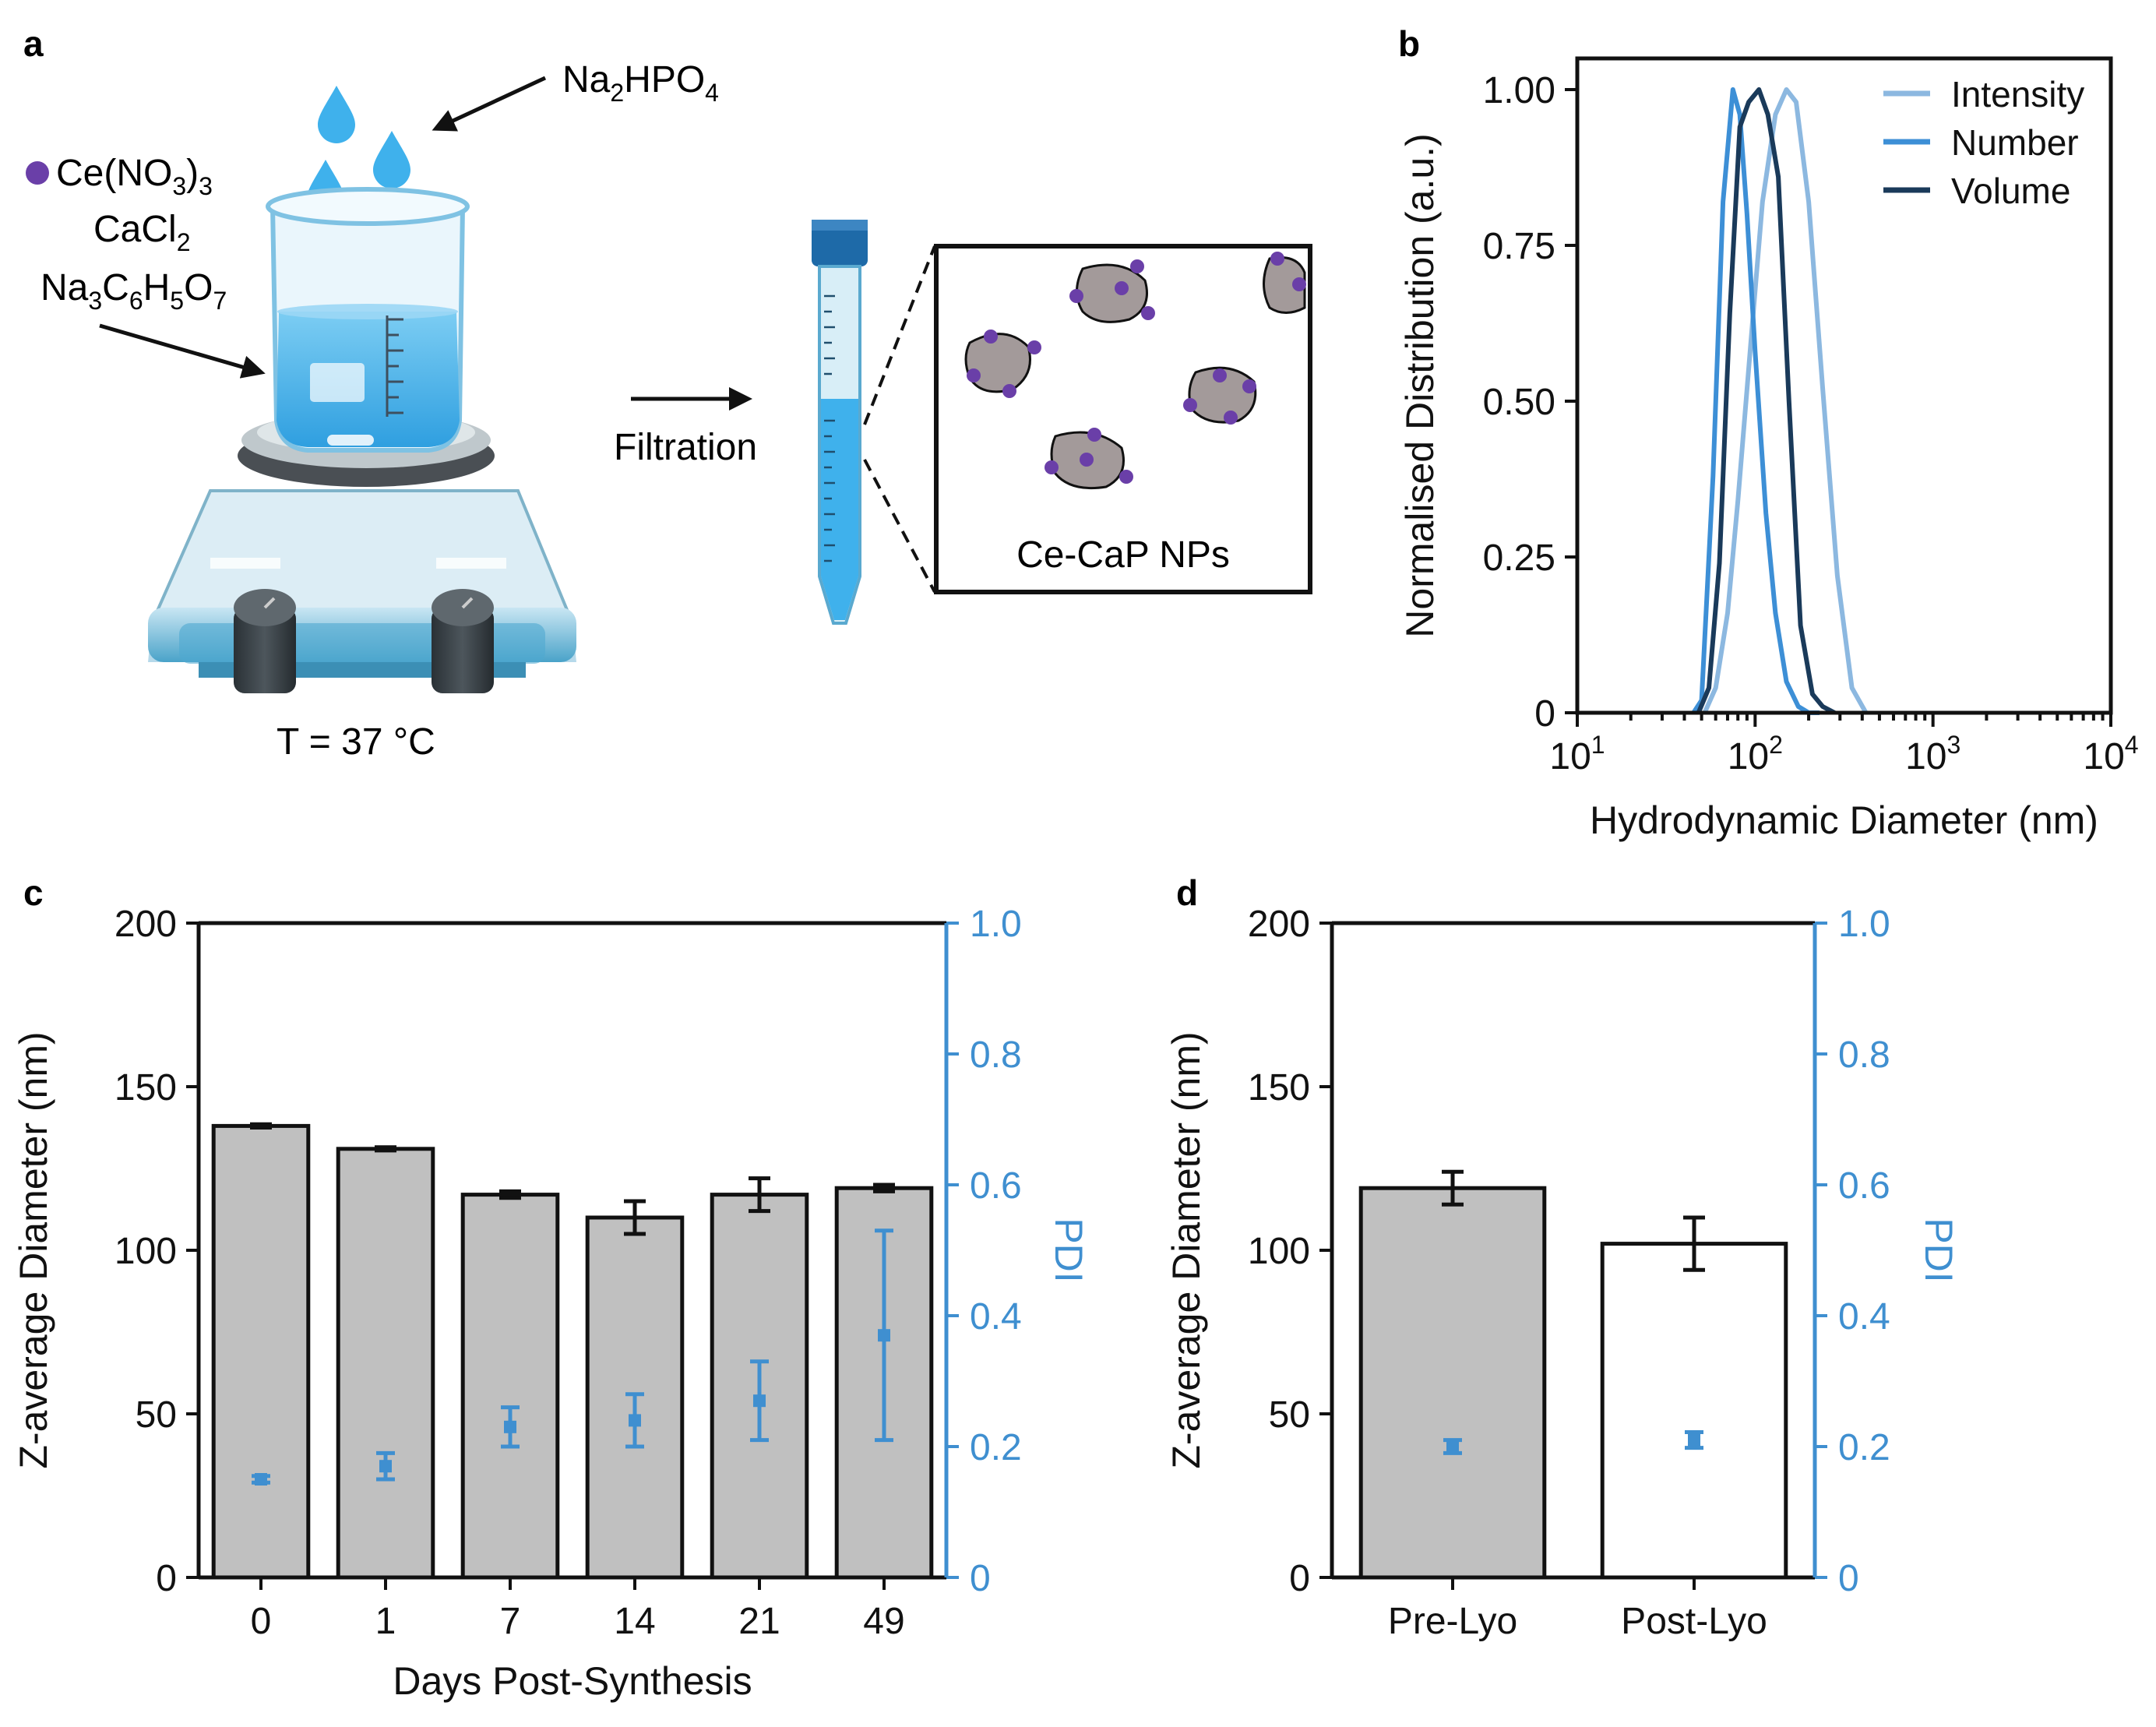 The width and height of the screenshot is (2156, 1727). Describe the element at coordinates (356, 742) in the screenshot. I see `temperature-label: T = 37 °C` at that location.